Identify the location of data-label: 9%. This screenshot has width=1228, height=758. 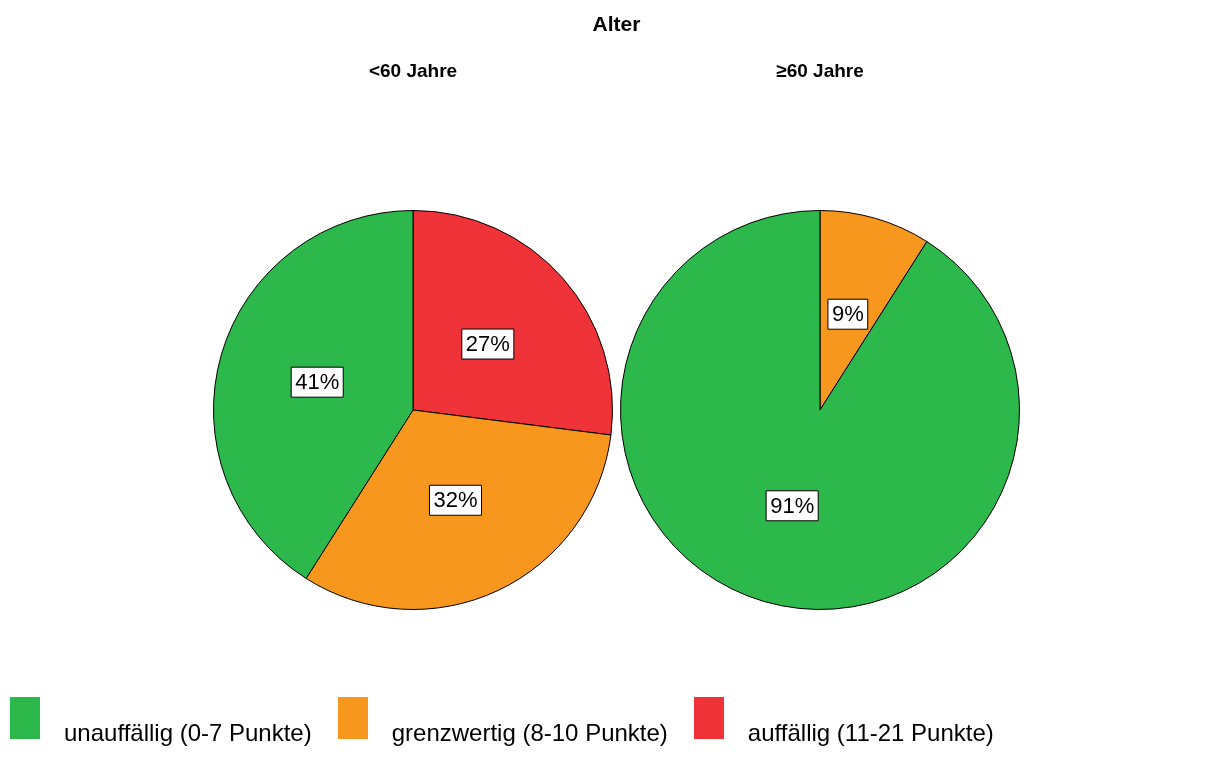
(847, 314).